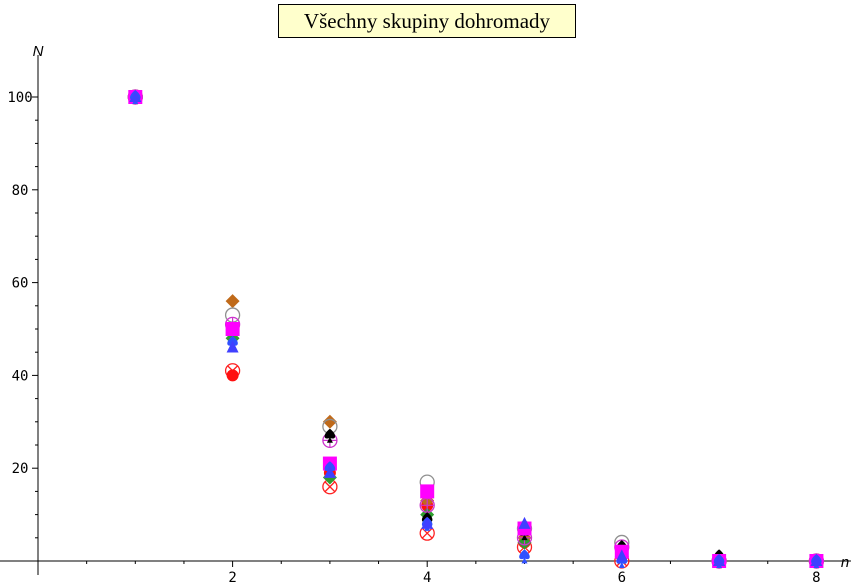 This screenshot has width=851, height=583. What do you see at coordinates (816, 576) in the screenshot?
I see `x-tick-label: 8` at bounding box center [816, 576].